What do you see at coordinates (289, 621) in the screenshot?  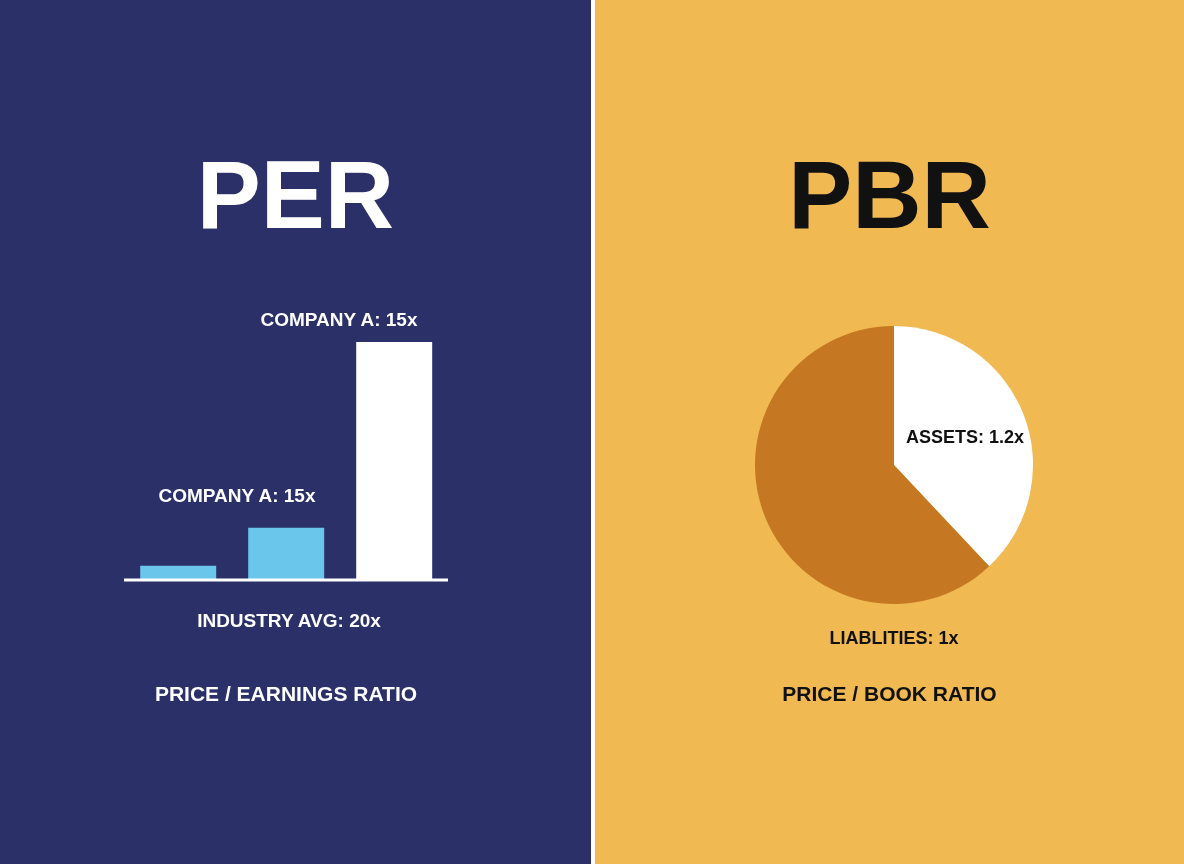 I see `text: INDUSTRY AVG: 20x` at bounding box center [289, 621].